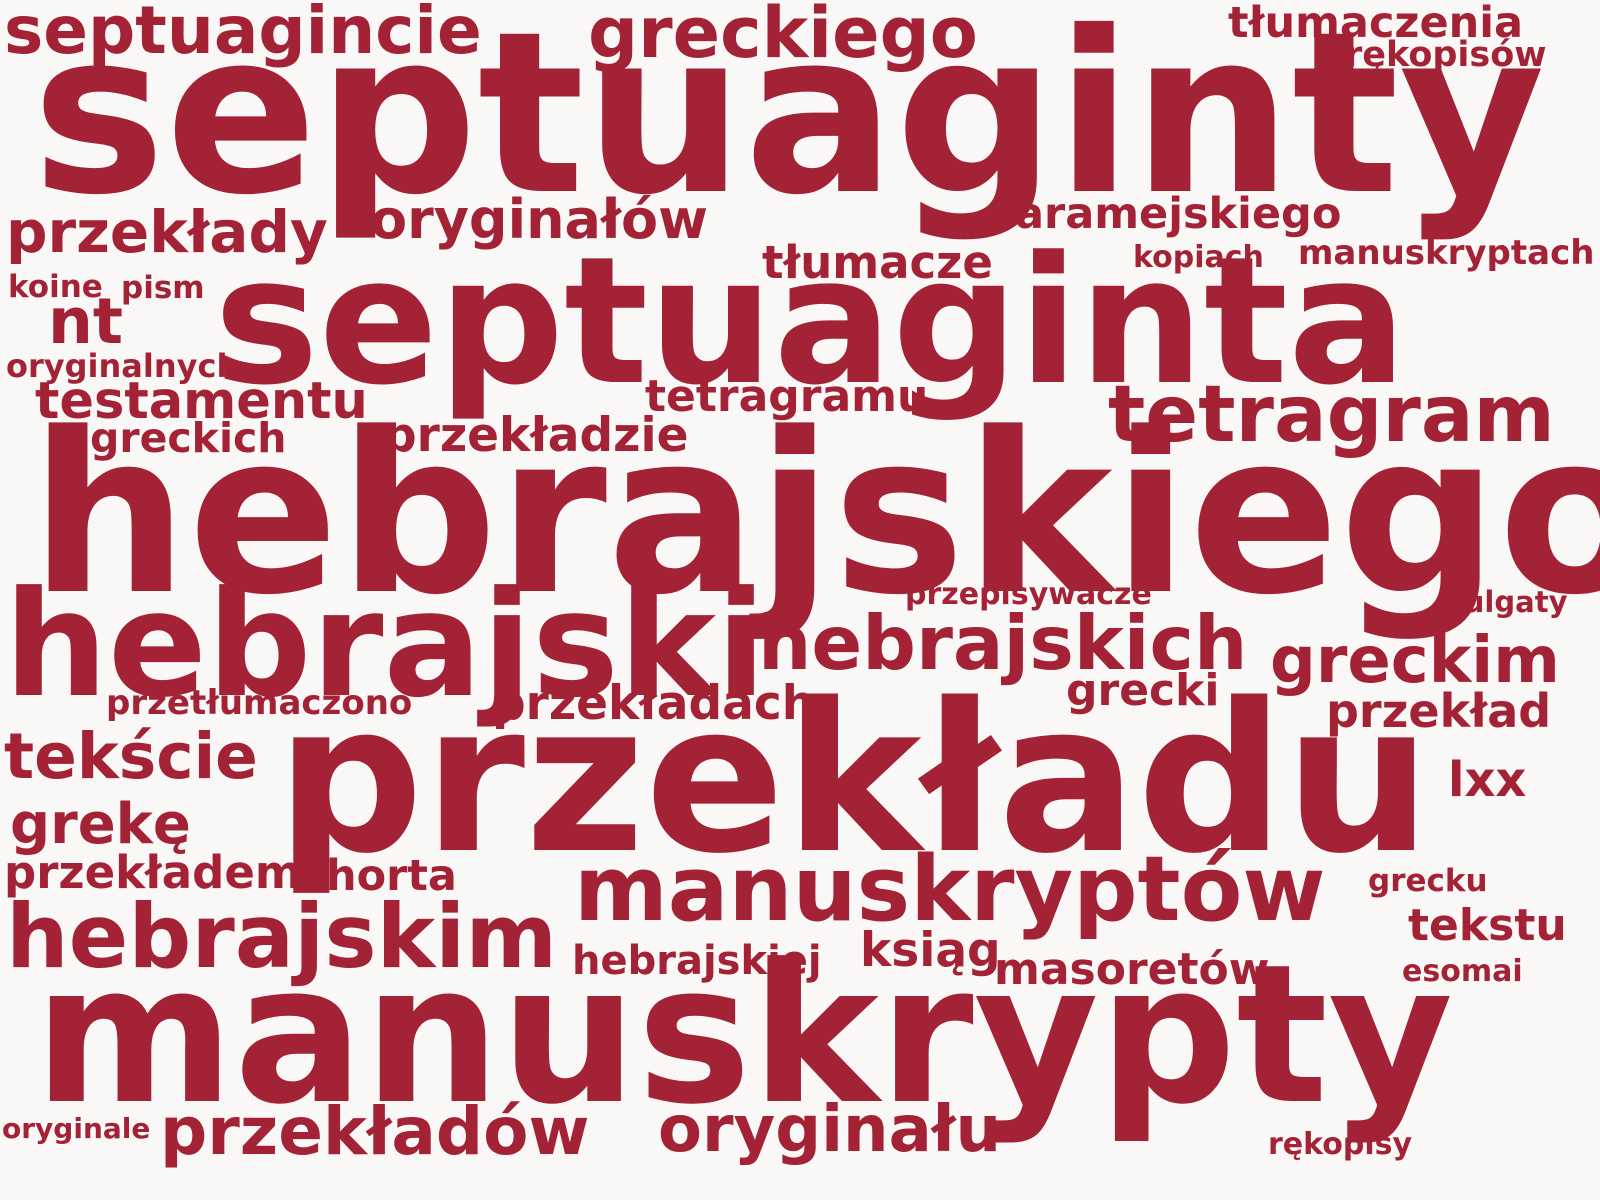 This screenshot has height=1200, width=1600. Describe the element at coordinates (85, 321) in the screenshot. I see `word: nt` at that location.